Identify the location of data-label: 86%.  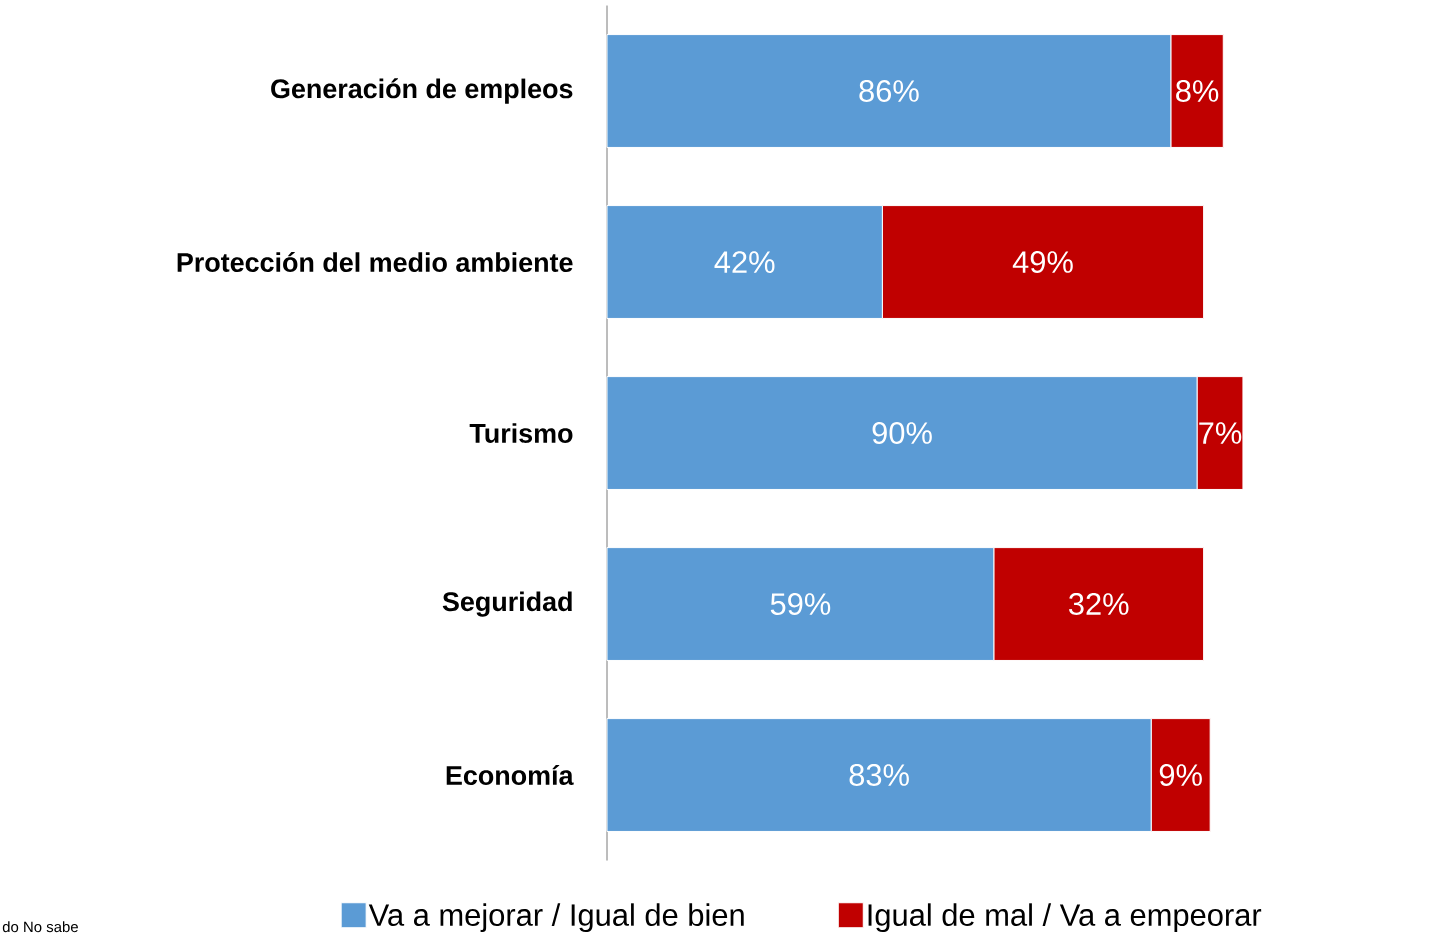
(889, 91).